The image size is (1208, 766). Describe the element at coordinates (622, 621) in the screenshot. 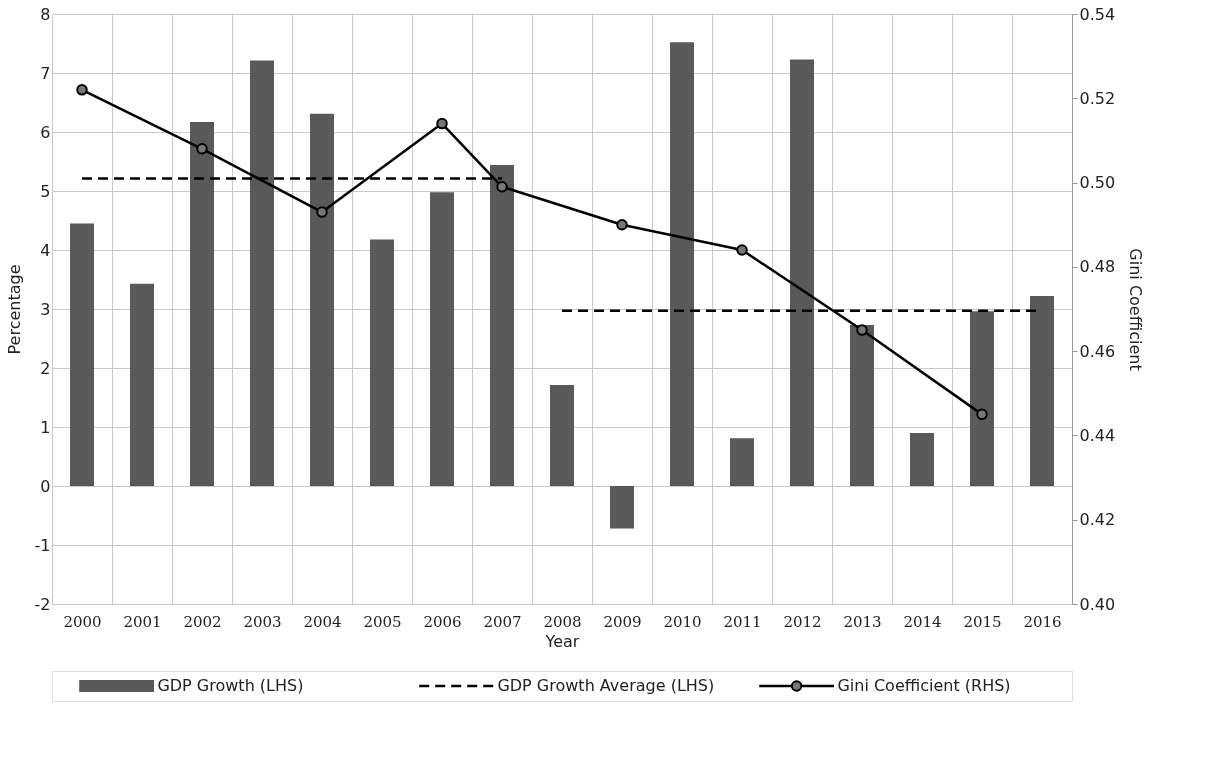

I see `x-tick-label: 2009` at that location.